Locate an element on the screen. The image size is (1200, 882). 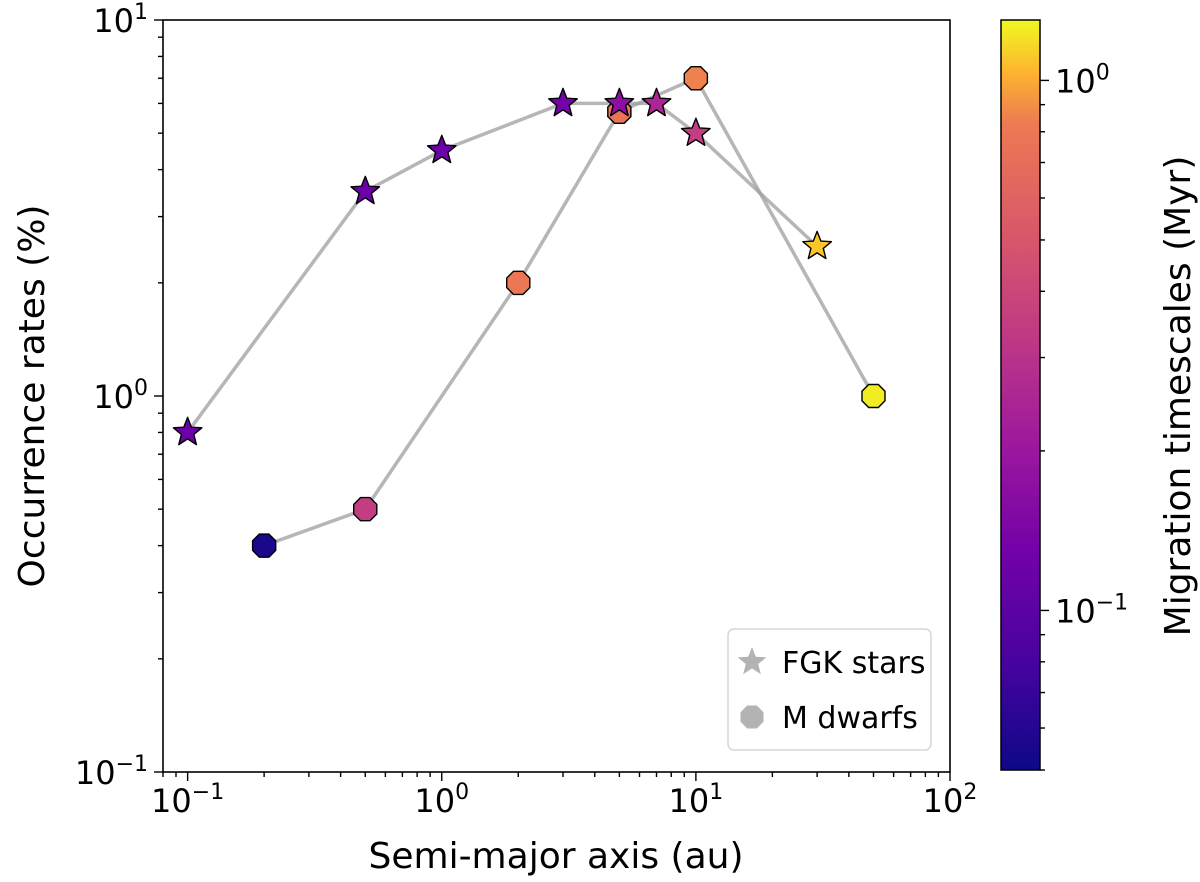
colorbar-ticks: 10⁻¹ 10⁰ is located at coordinates (1084, 415).